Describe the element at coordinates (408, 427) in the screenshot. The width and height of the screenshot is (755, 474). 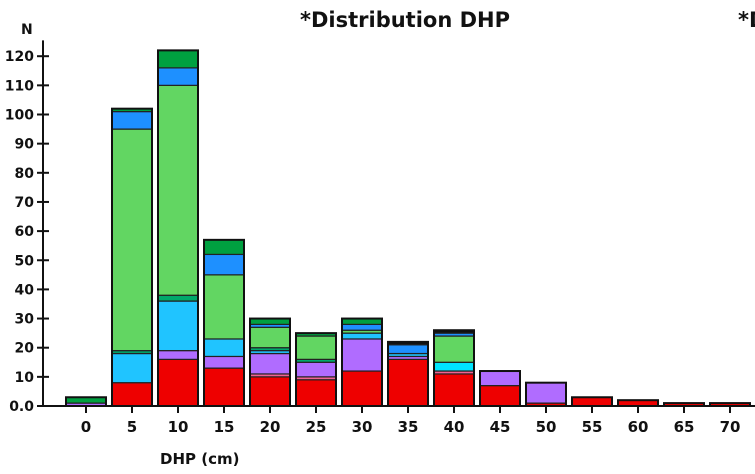
I see `x-tick-label: 35` at that location.